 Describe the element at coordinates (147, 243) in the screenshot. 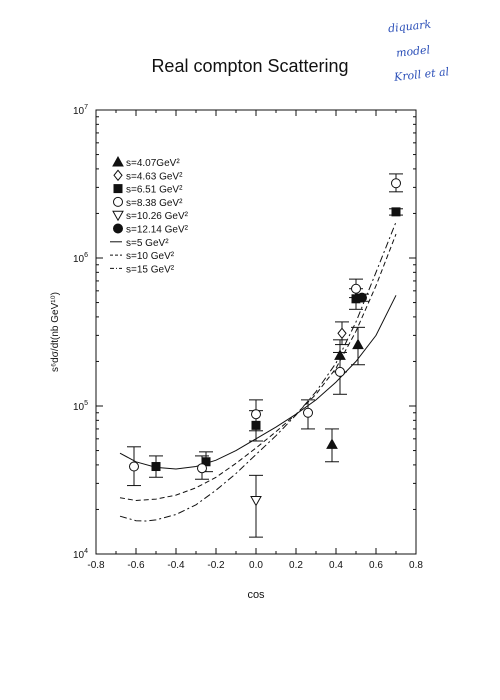

I see `legend-label: s=5 GeV²` at that location.